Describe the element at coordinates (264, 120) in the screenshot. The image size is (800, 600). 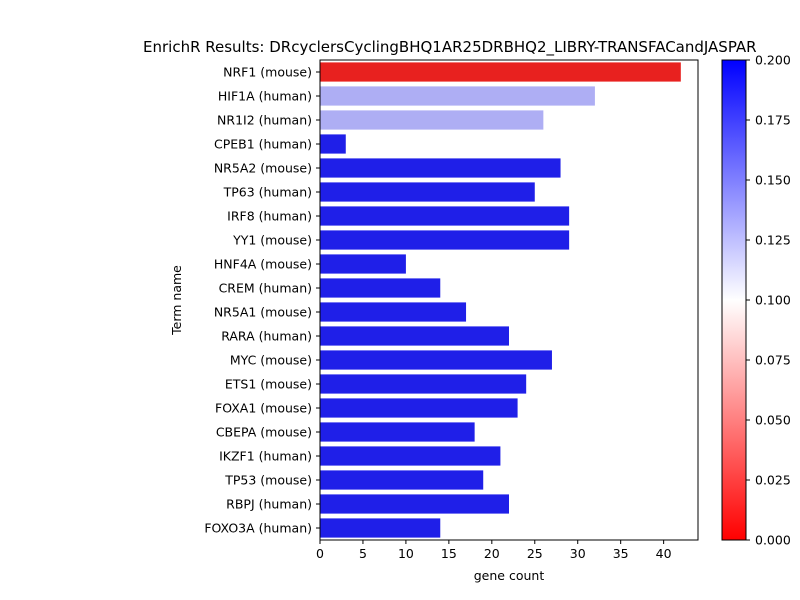
I see `y-tick-label: NR1I2 (human)` at that location.